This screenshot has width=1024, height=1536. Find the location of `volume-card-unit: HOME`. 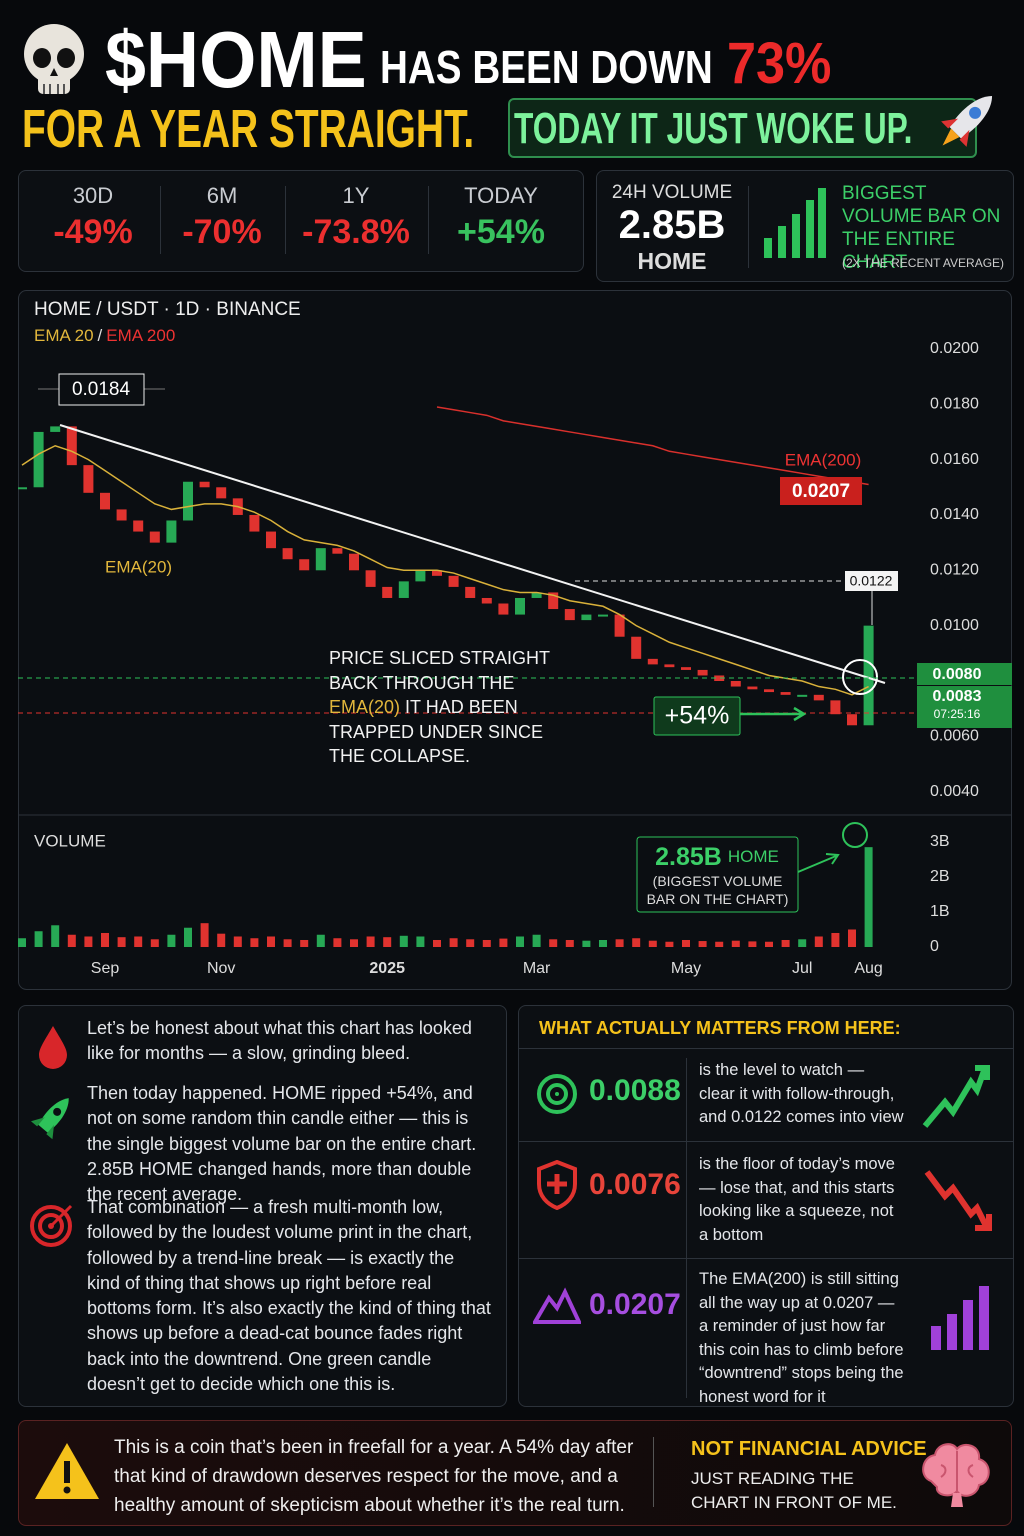

volume-card-unit: HOME is located at coordinates (672, 261).